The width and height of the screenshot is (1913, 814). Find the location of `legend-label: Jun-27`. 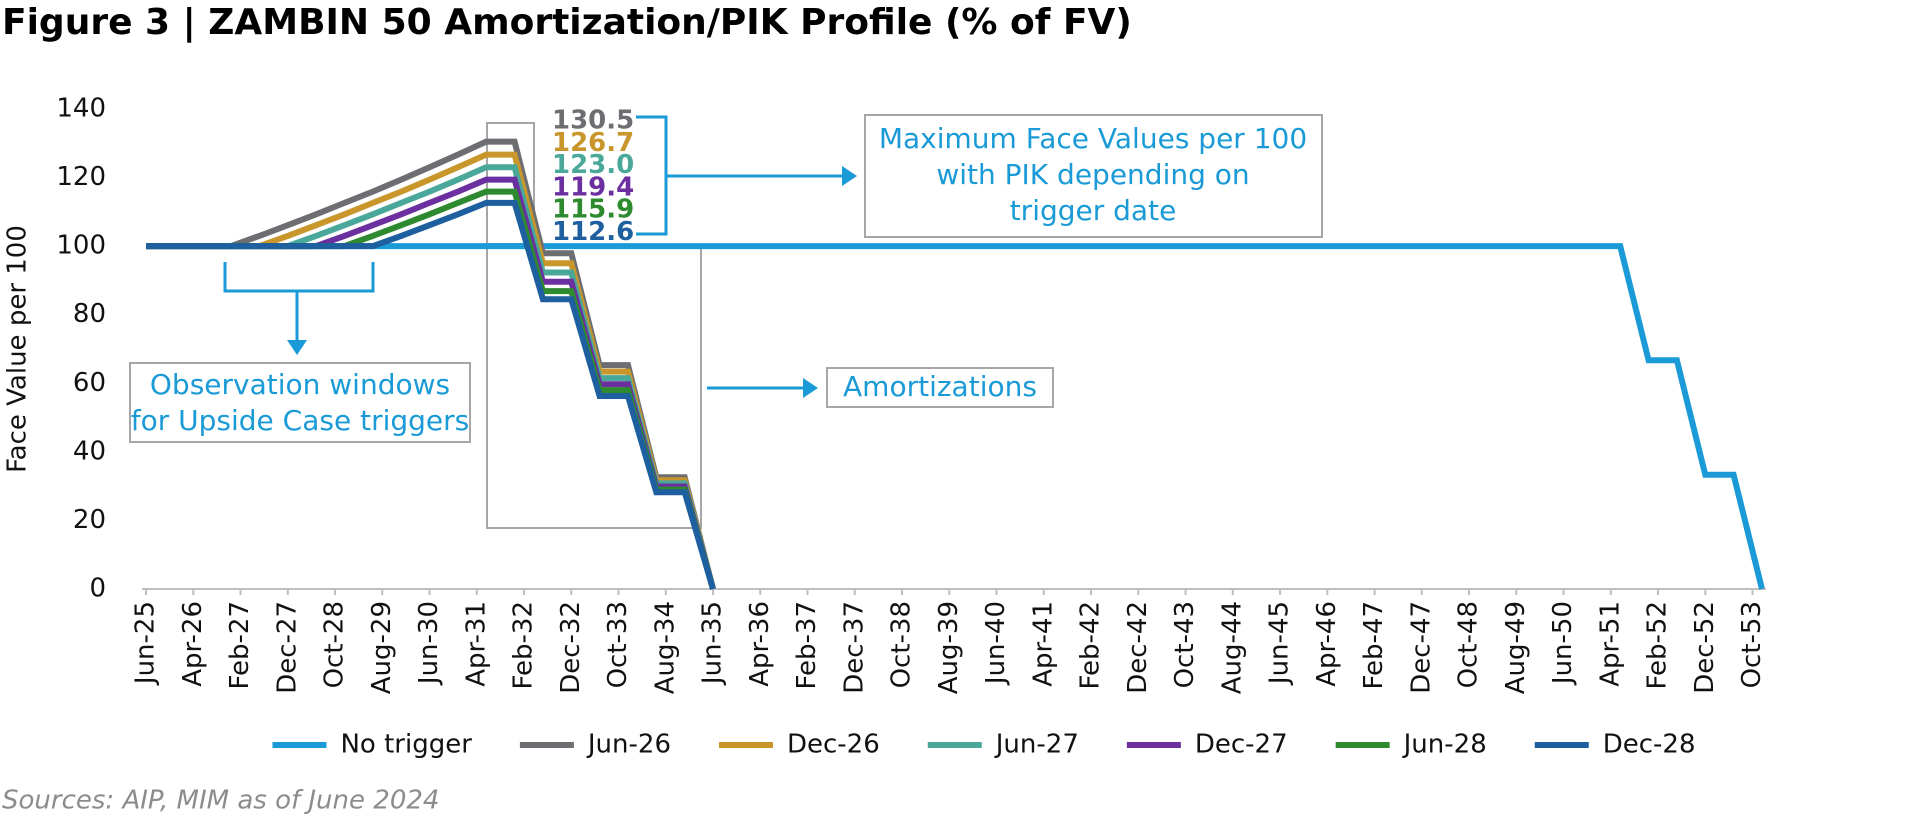

legend-label: Jun-27 is located at coordinates (1036, 745).